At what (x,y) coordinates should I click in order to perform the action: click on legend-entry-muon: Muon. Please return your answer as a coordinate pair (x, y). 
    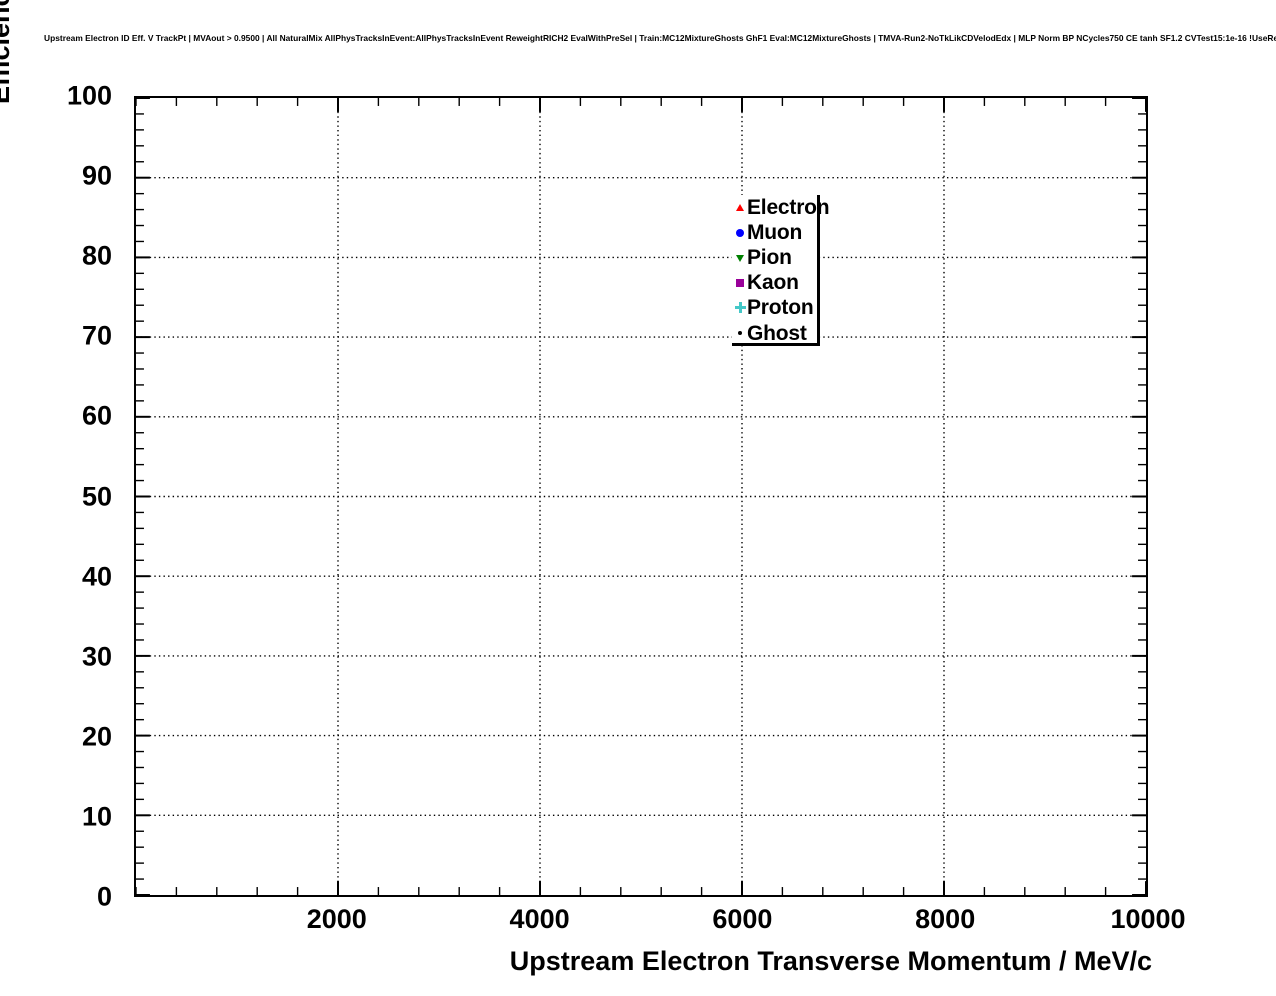
    Looking at the image, I should click on (774, 232).